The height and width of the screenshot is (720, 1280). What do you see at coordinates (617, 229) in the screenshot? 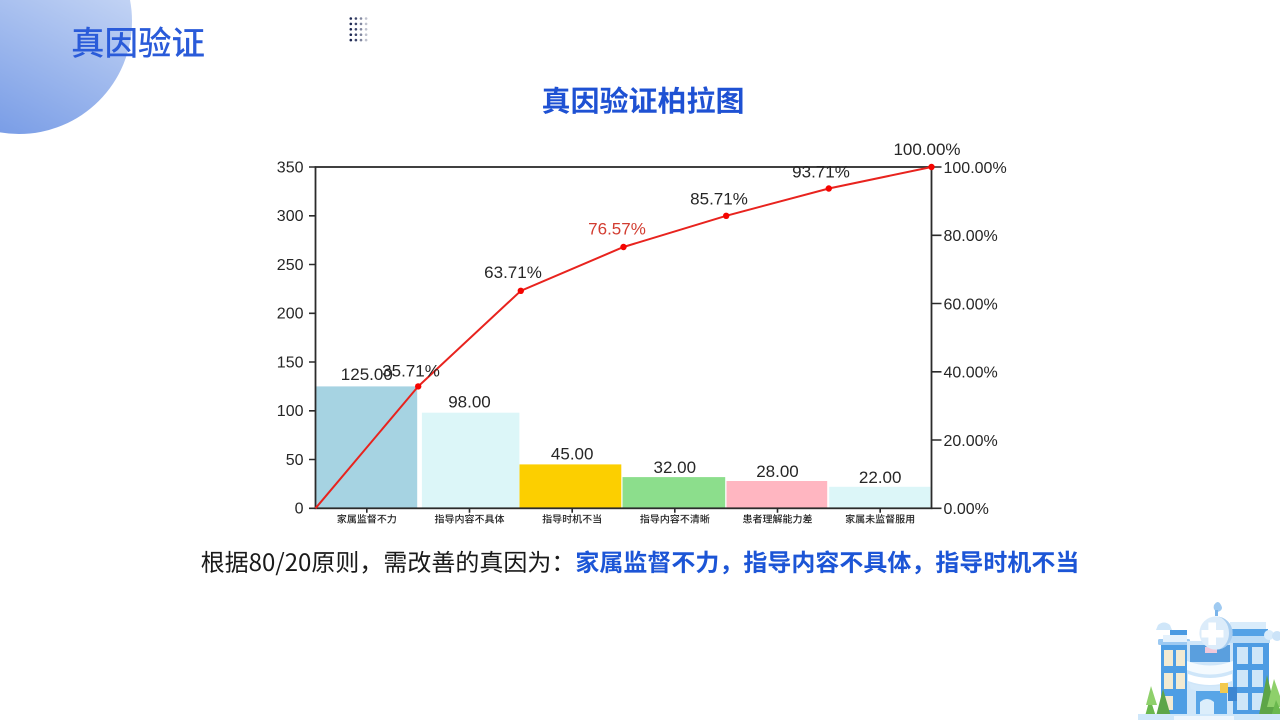
I see `svg-text: 76.57%` at bounding box center [617, 229].